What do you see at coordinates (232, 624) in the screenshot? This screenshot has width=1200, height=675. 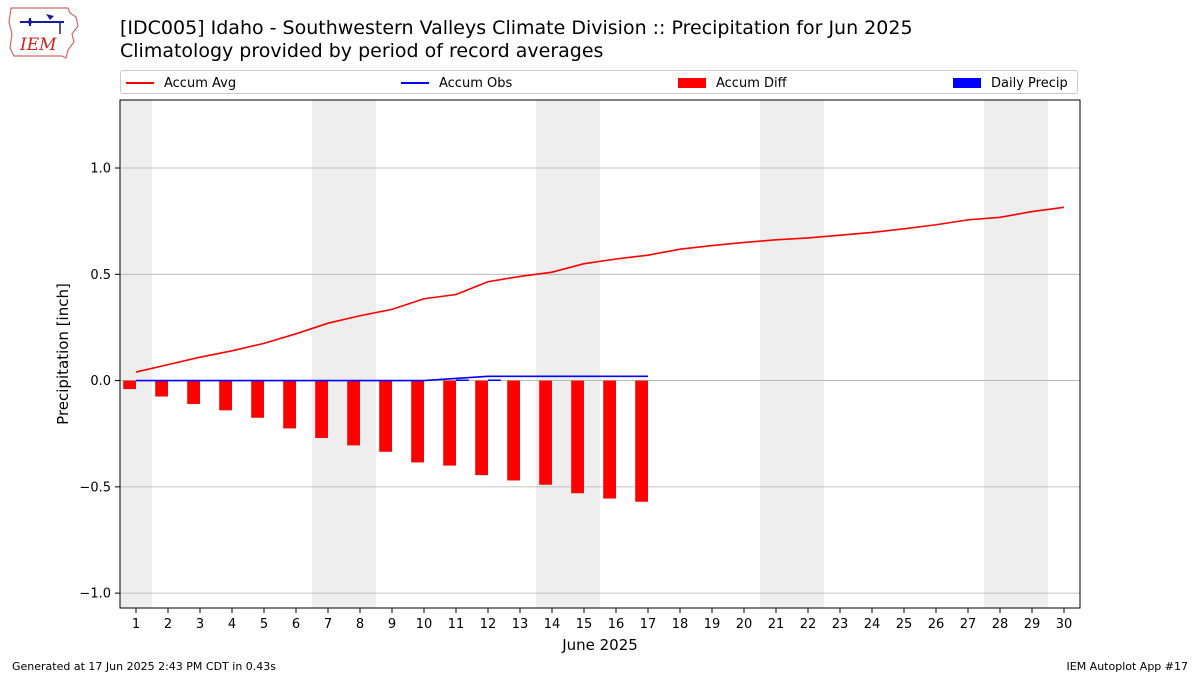 I see `x-tick-label: 4` at bounding box center [232, 624].